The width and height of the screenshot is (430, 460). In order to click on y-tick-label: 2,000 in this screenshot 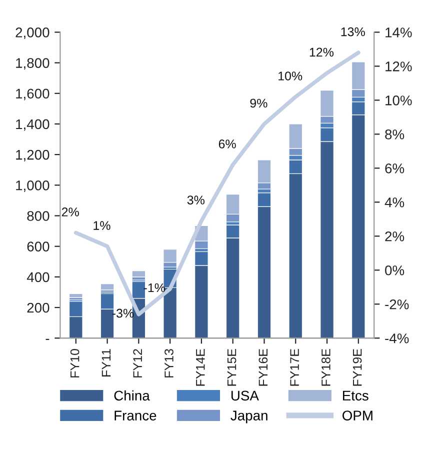, I will do `click(33, 34)`.